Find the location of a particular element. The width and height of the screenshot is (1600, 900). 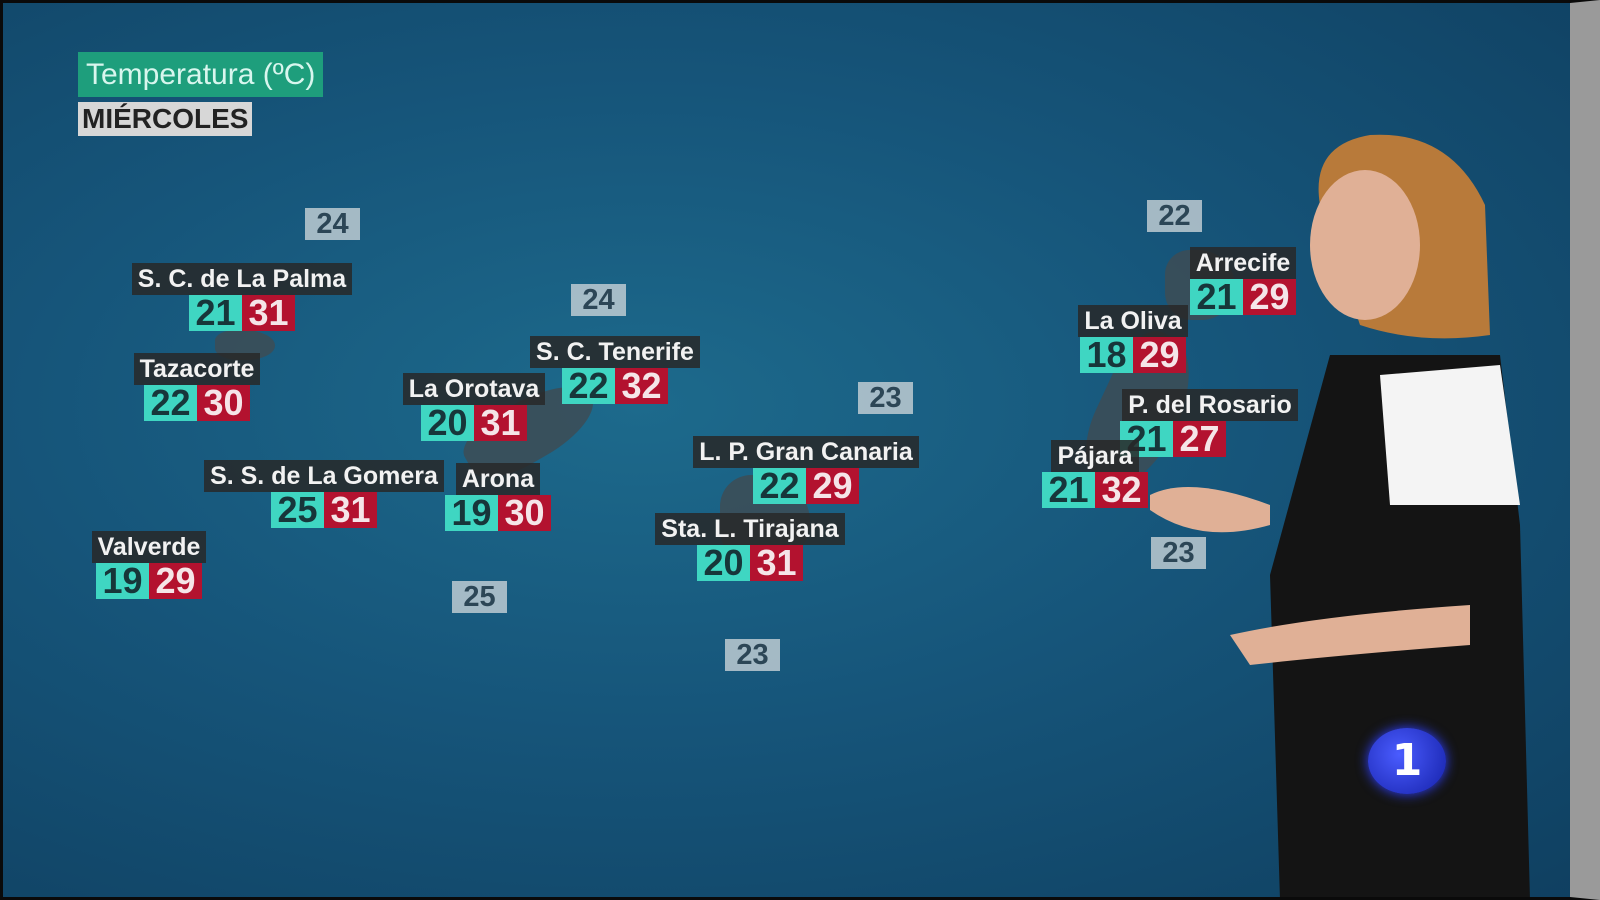

sea-temp: 25 is located at coordinates (479, 597).